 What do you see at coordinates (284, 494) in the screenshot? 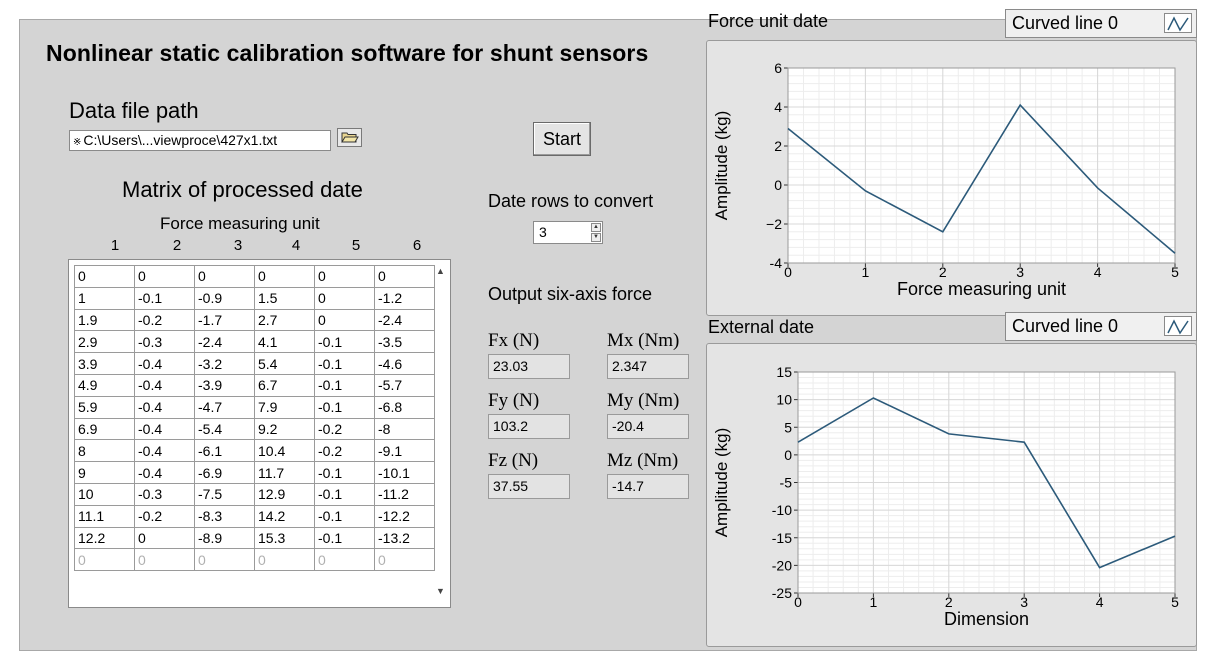
I see `table-cell: 12.9` at bounding box center [284, 494].